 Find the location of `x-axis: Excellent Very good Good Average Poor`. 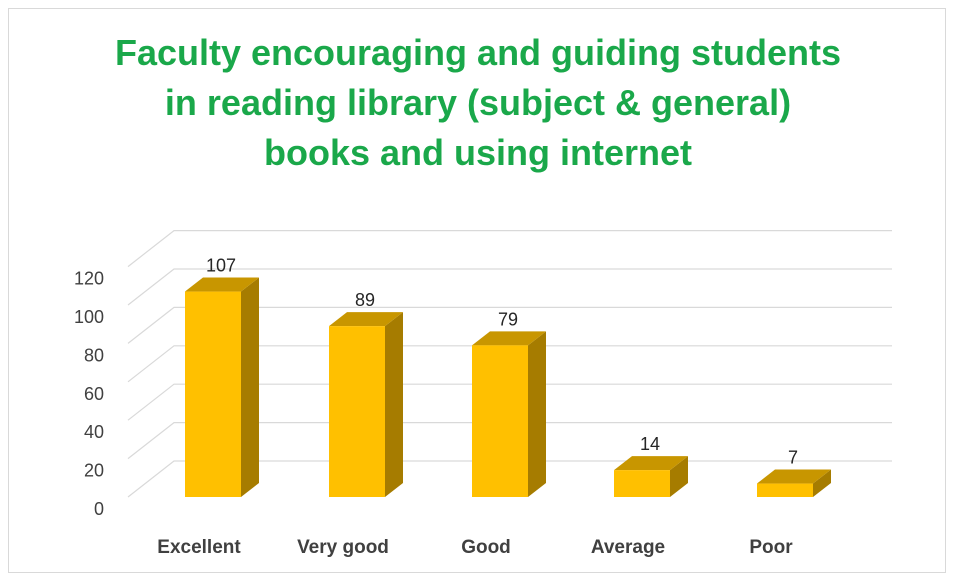

x-axis: Excellent Very good Good Average Poor is located at coordinates (475, 547).